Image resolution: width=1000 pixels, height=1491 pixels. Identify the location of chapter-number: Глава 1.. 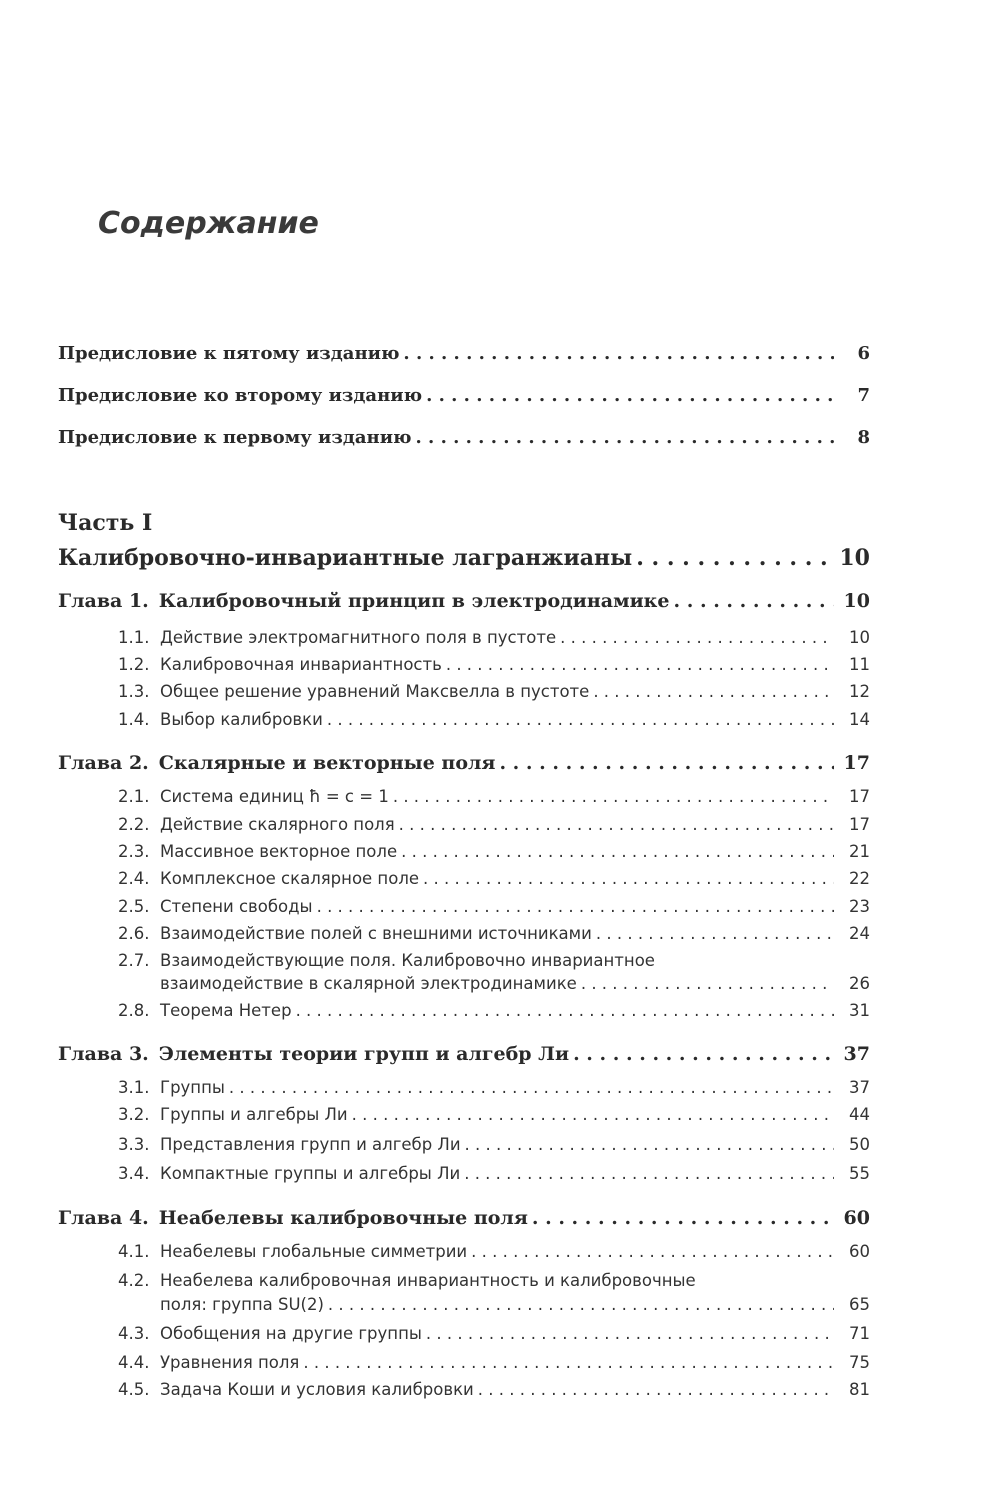
(103, 601).